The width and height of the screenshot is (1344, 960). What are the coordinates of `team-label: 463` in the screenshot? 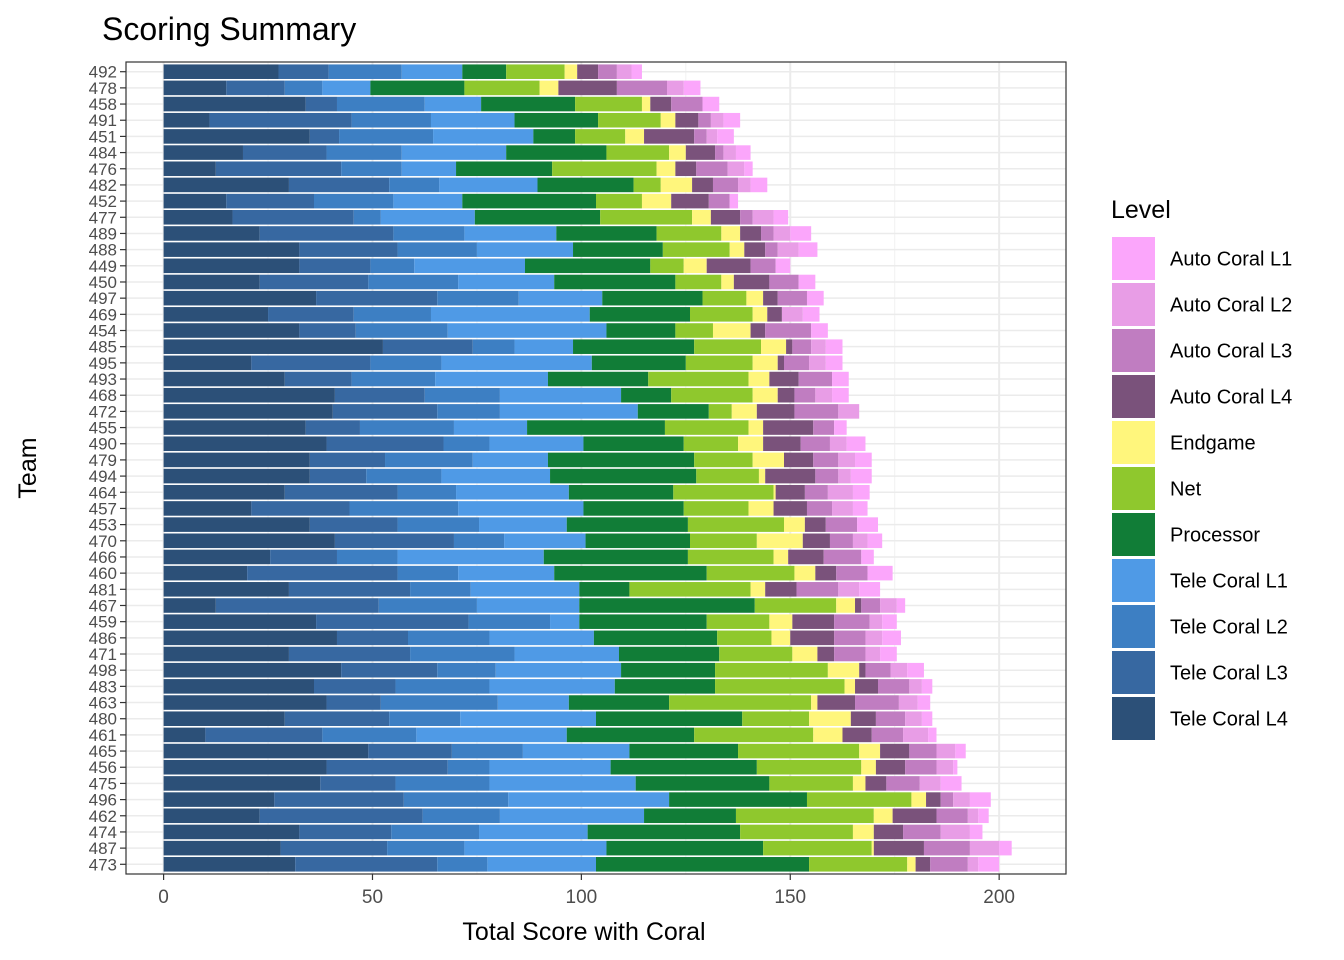 It's located at (103, 703).